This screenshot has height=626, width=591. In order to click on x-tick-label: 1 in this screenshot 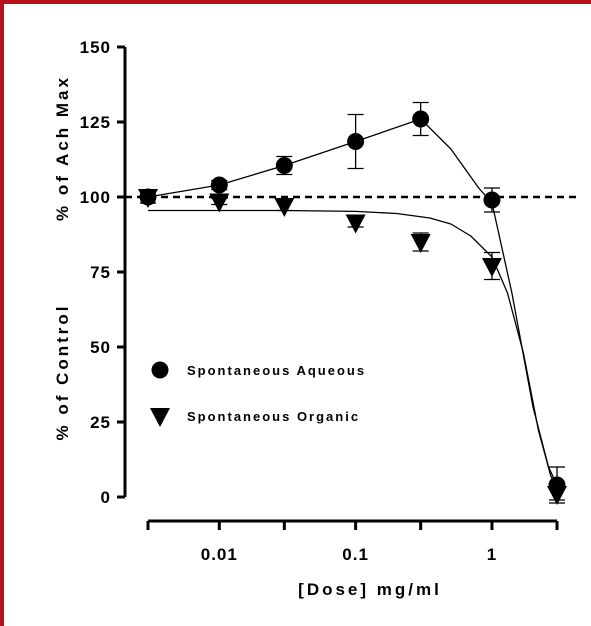, I will do `click(492, 554)`.